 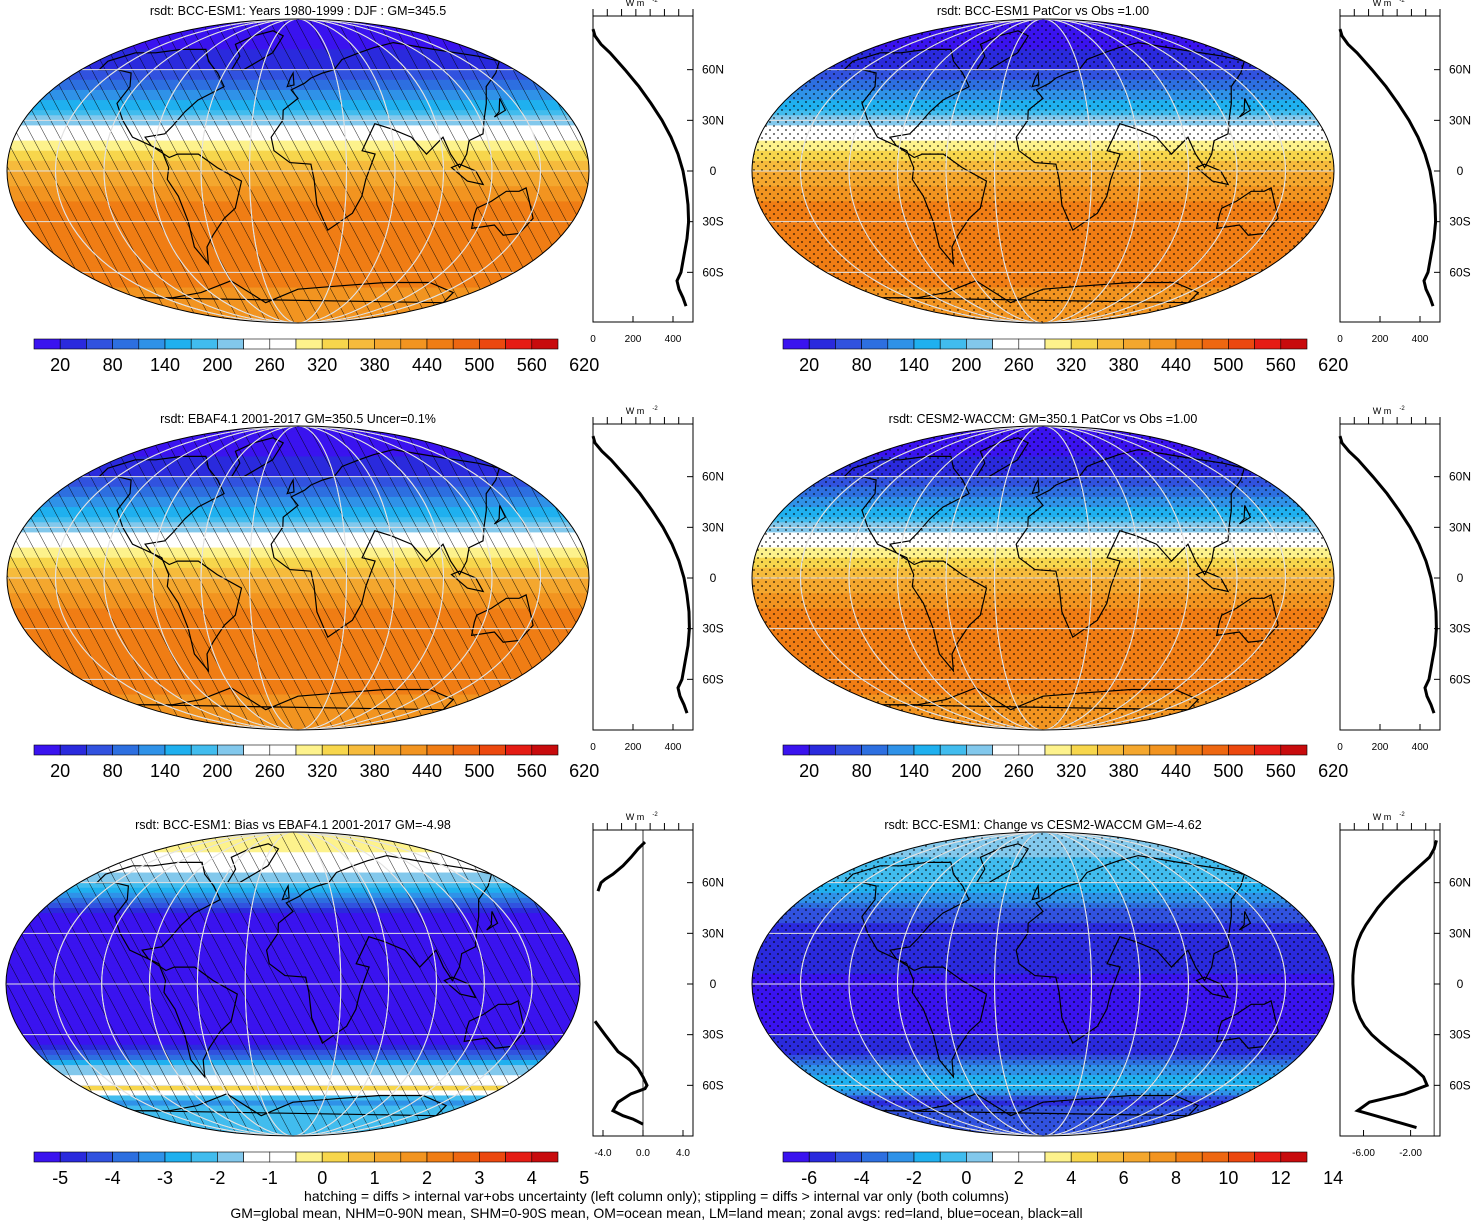 What do you see at coordinates (1124, 365) in the screenshot?
I see `colorbar-tick-label: 380` at bounding box center [1124, 365].